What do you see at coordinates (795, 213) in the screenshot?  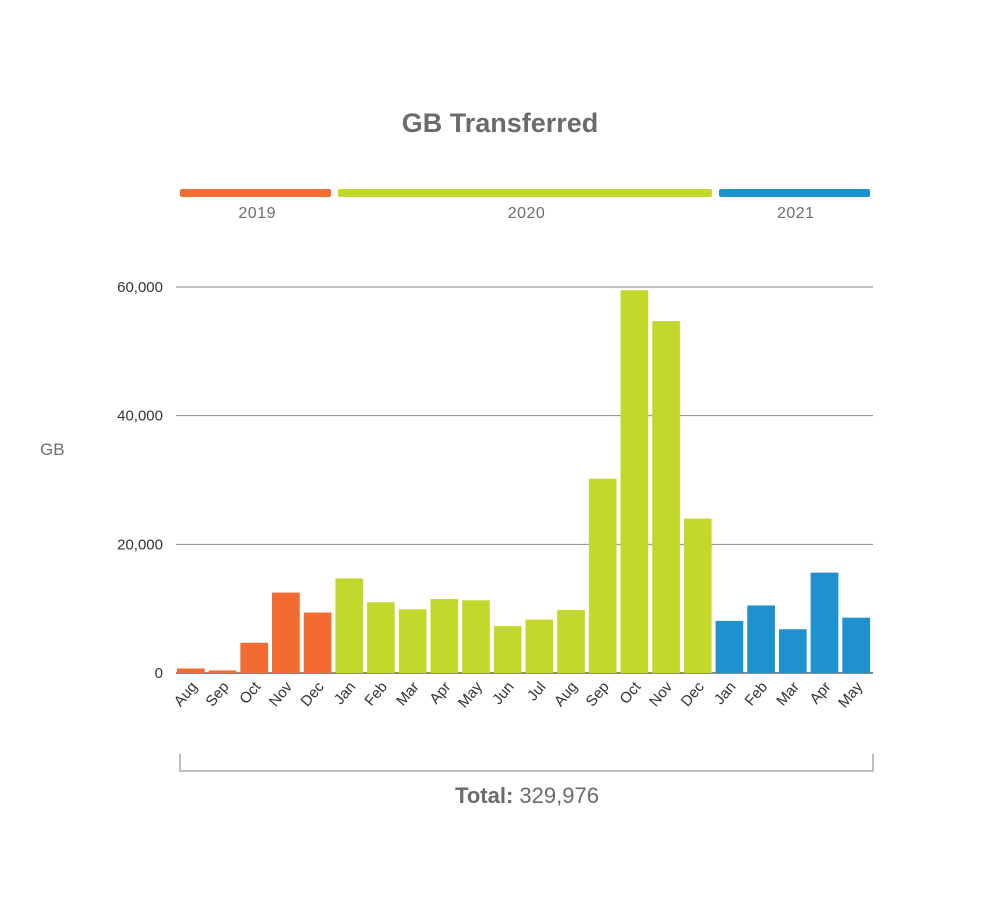 I see `year-label: 2021` at bounding box center [795, 213].